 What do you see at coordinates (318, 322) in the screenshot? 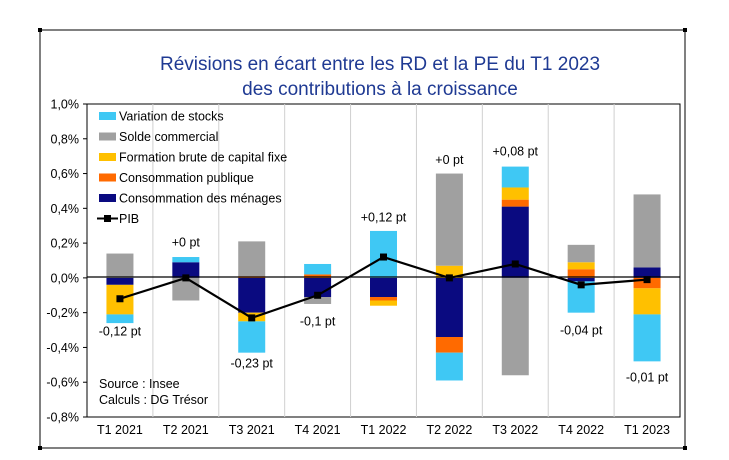
I see `pib-annotation: -0,1 pt` at bounding box center [318, 322].